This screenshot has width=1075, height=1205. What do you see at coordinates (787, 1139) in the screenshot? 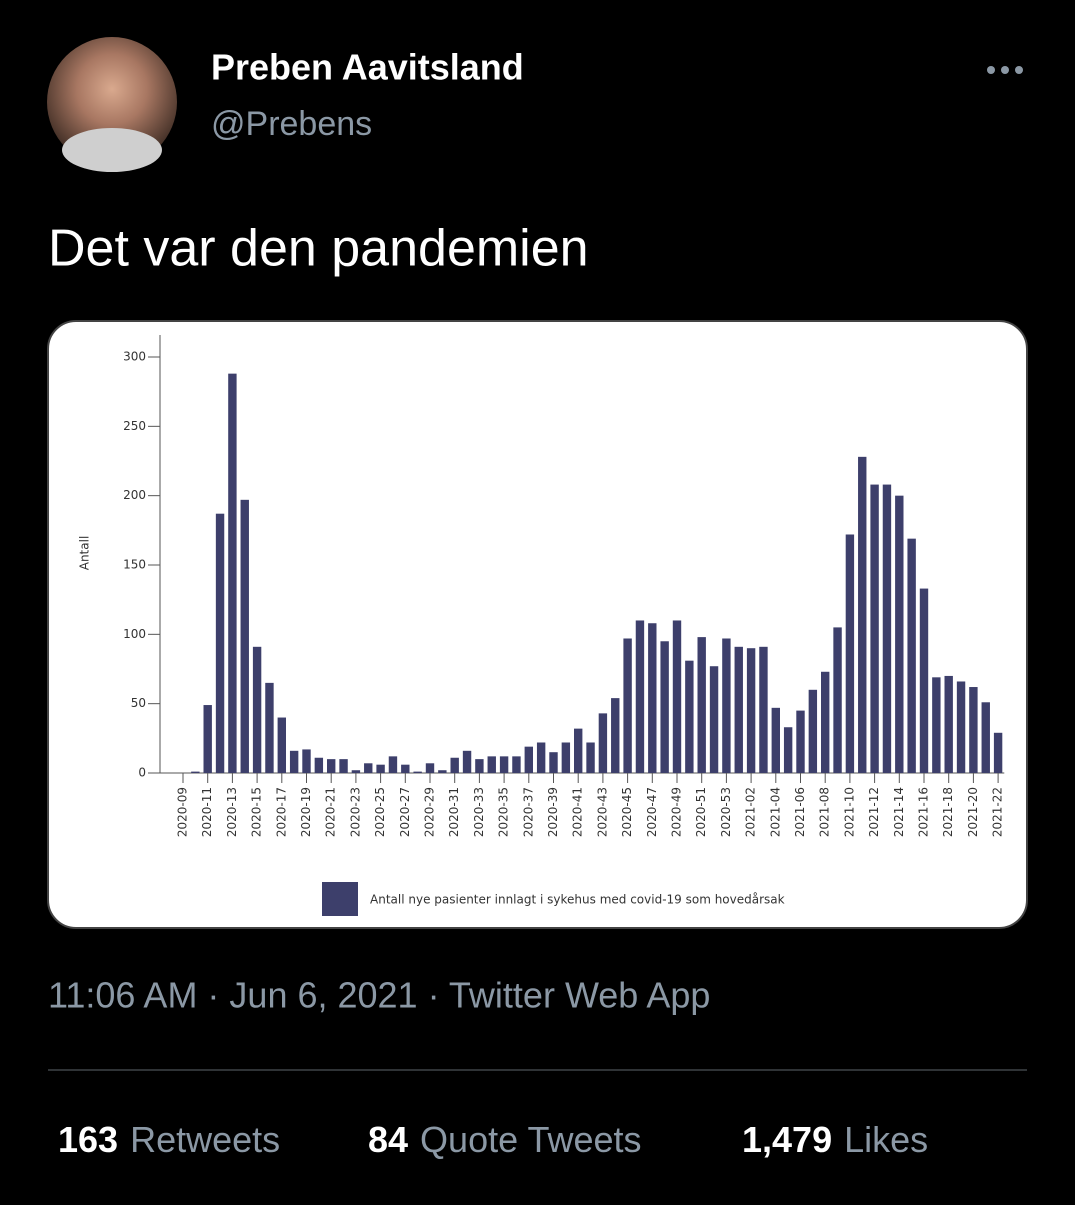
I see `stat-count: 1,479` at bounding box center [787, 1139].